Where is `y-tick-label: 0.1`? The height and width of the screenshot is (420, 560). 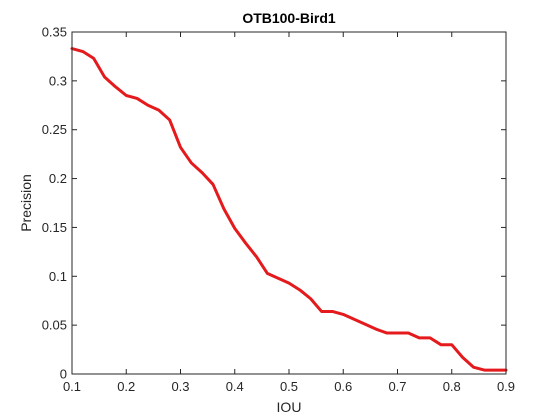
y-tick-label: 0.1 is located at coordinates (58, 276).